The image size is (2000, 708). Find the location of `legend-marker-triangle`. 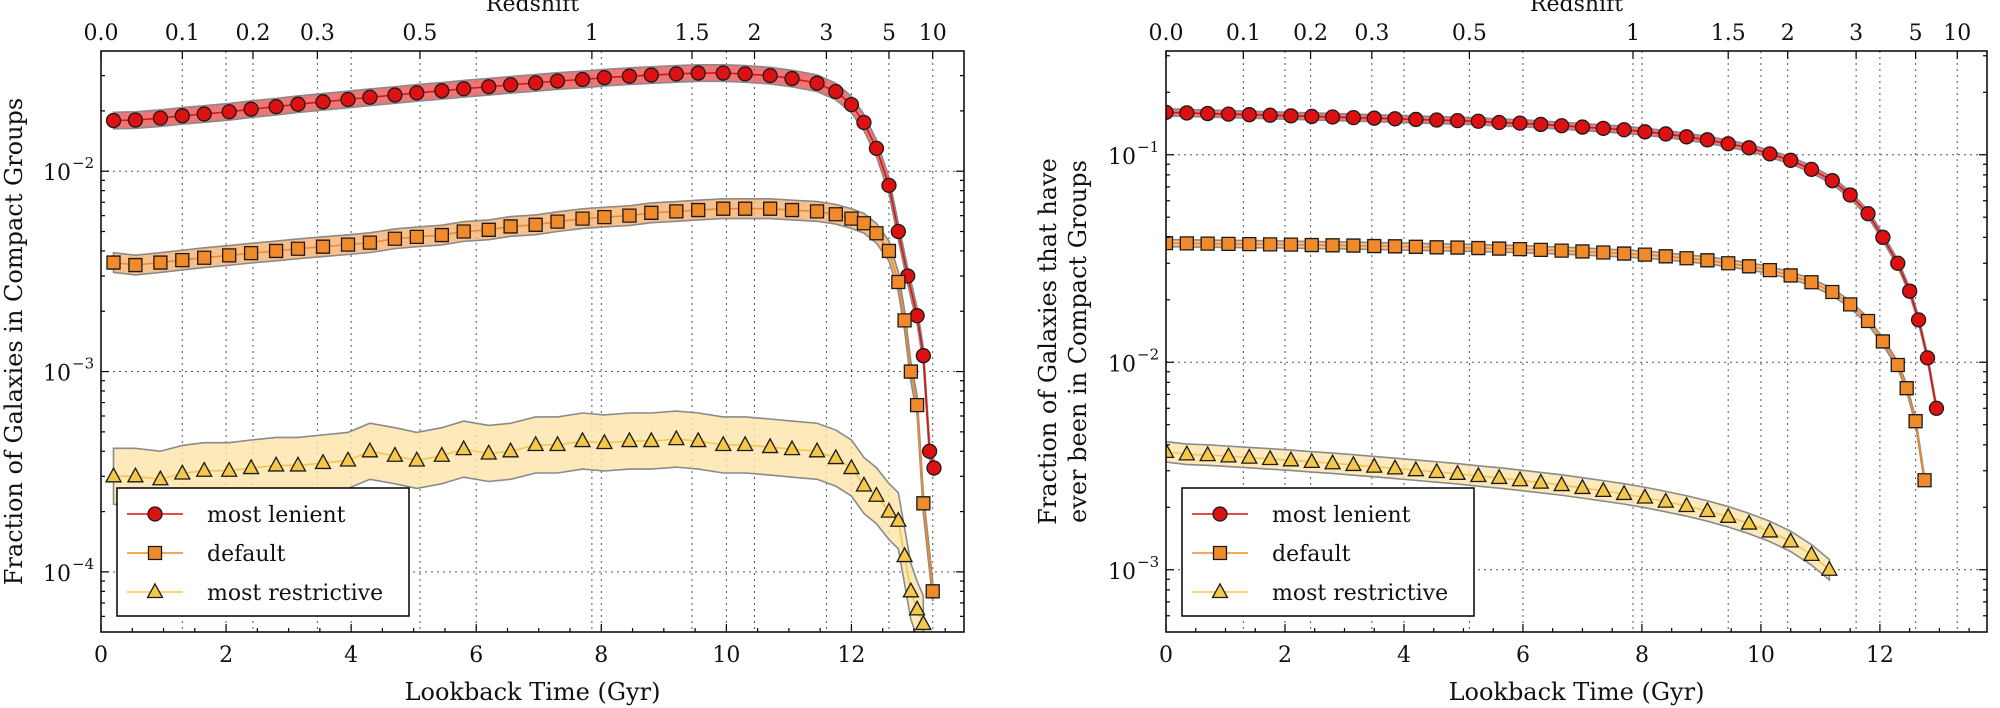

legend-marker-triangle is located at coordinates (1220, 590).